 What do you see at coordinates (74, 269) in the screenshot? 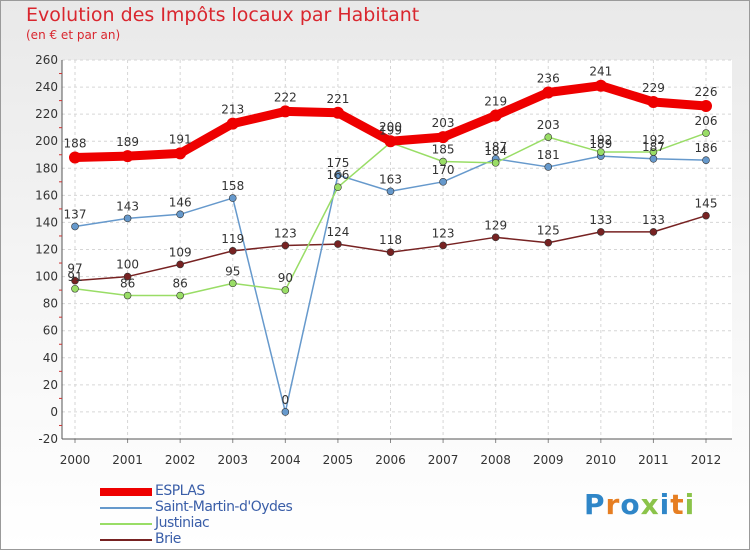
I see `data-label: 97` at bounding box center [74, 269].